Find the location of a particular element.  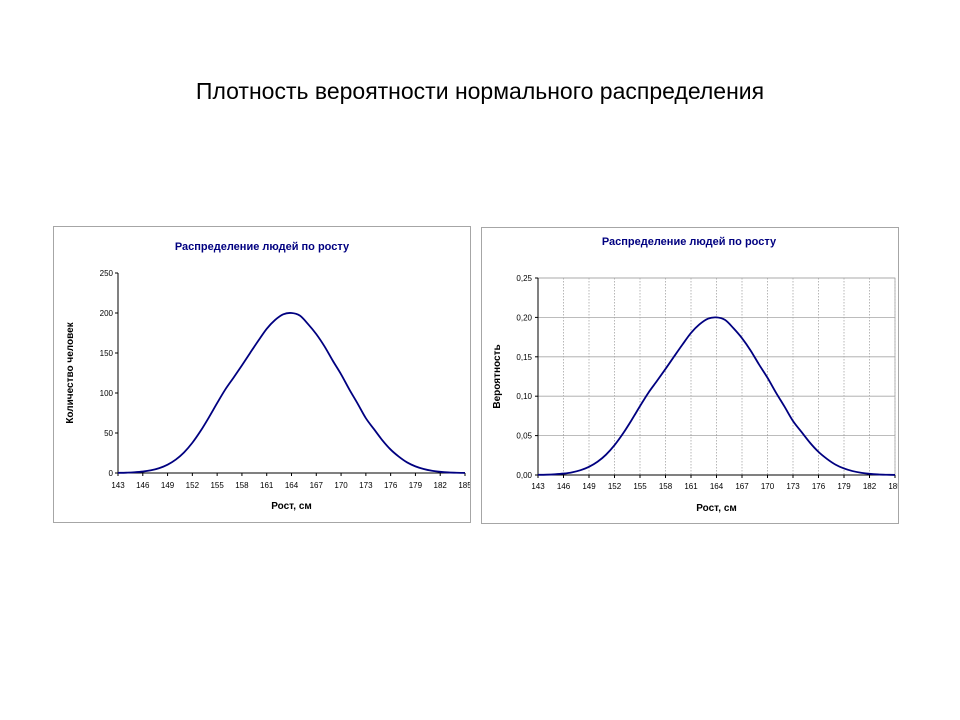

y-tick-label: 0,20 is located at coordinates (524, 317).